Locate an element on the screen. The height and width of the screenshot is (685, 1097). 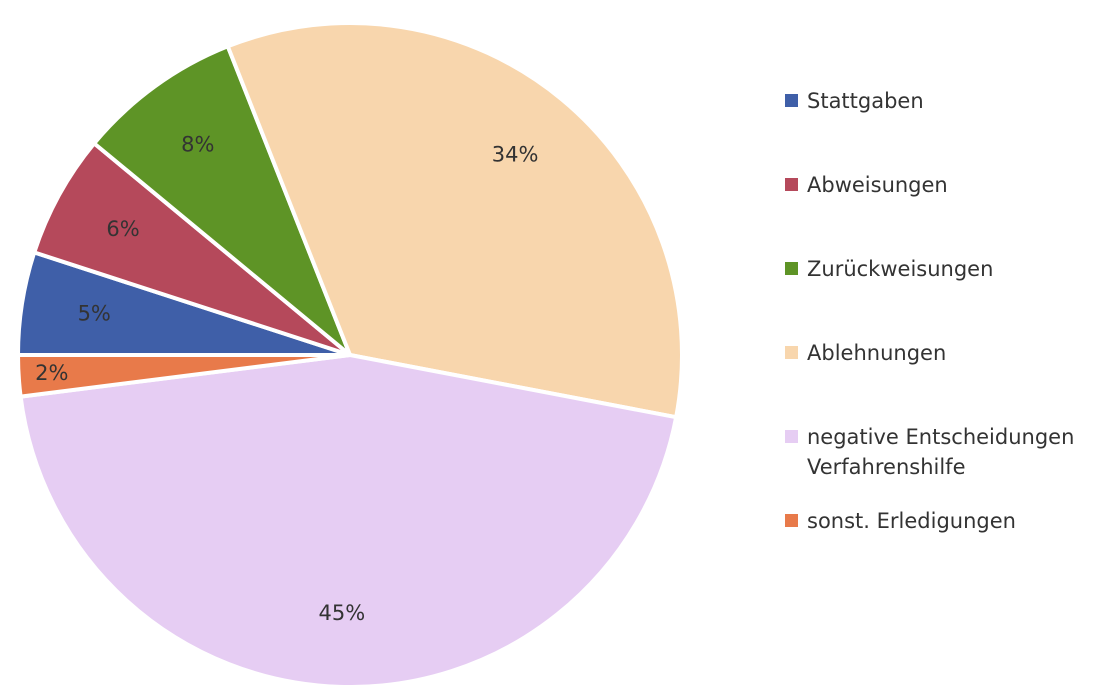
legend-item: negative Entscheidungen Verfahrenshilfe is located at coordinates (935, 464).